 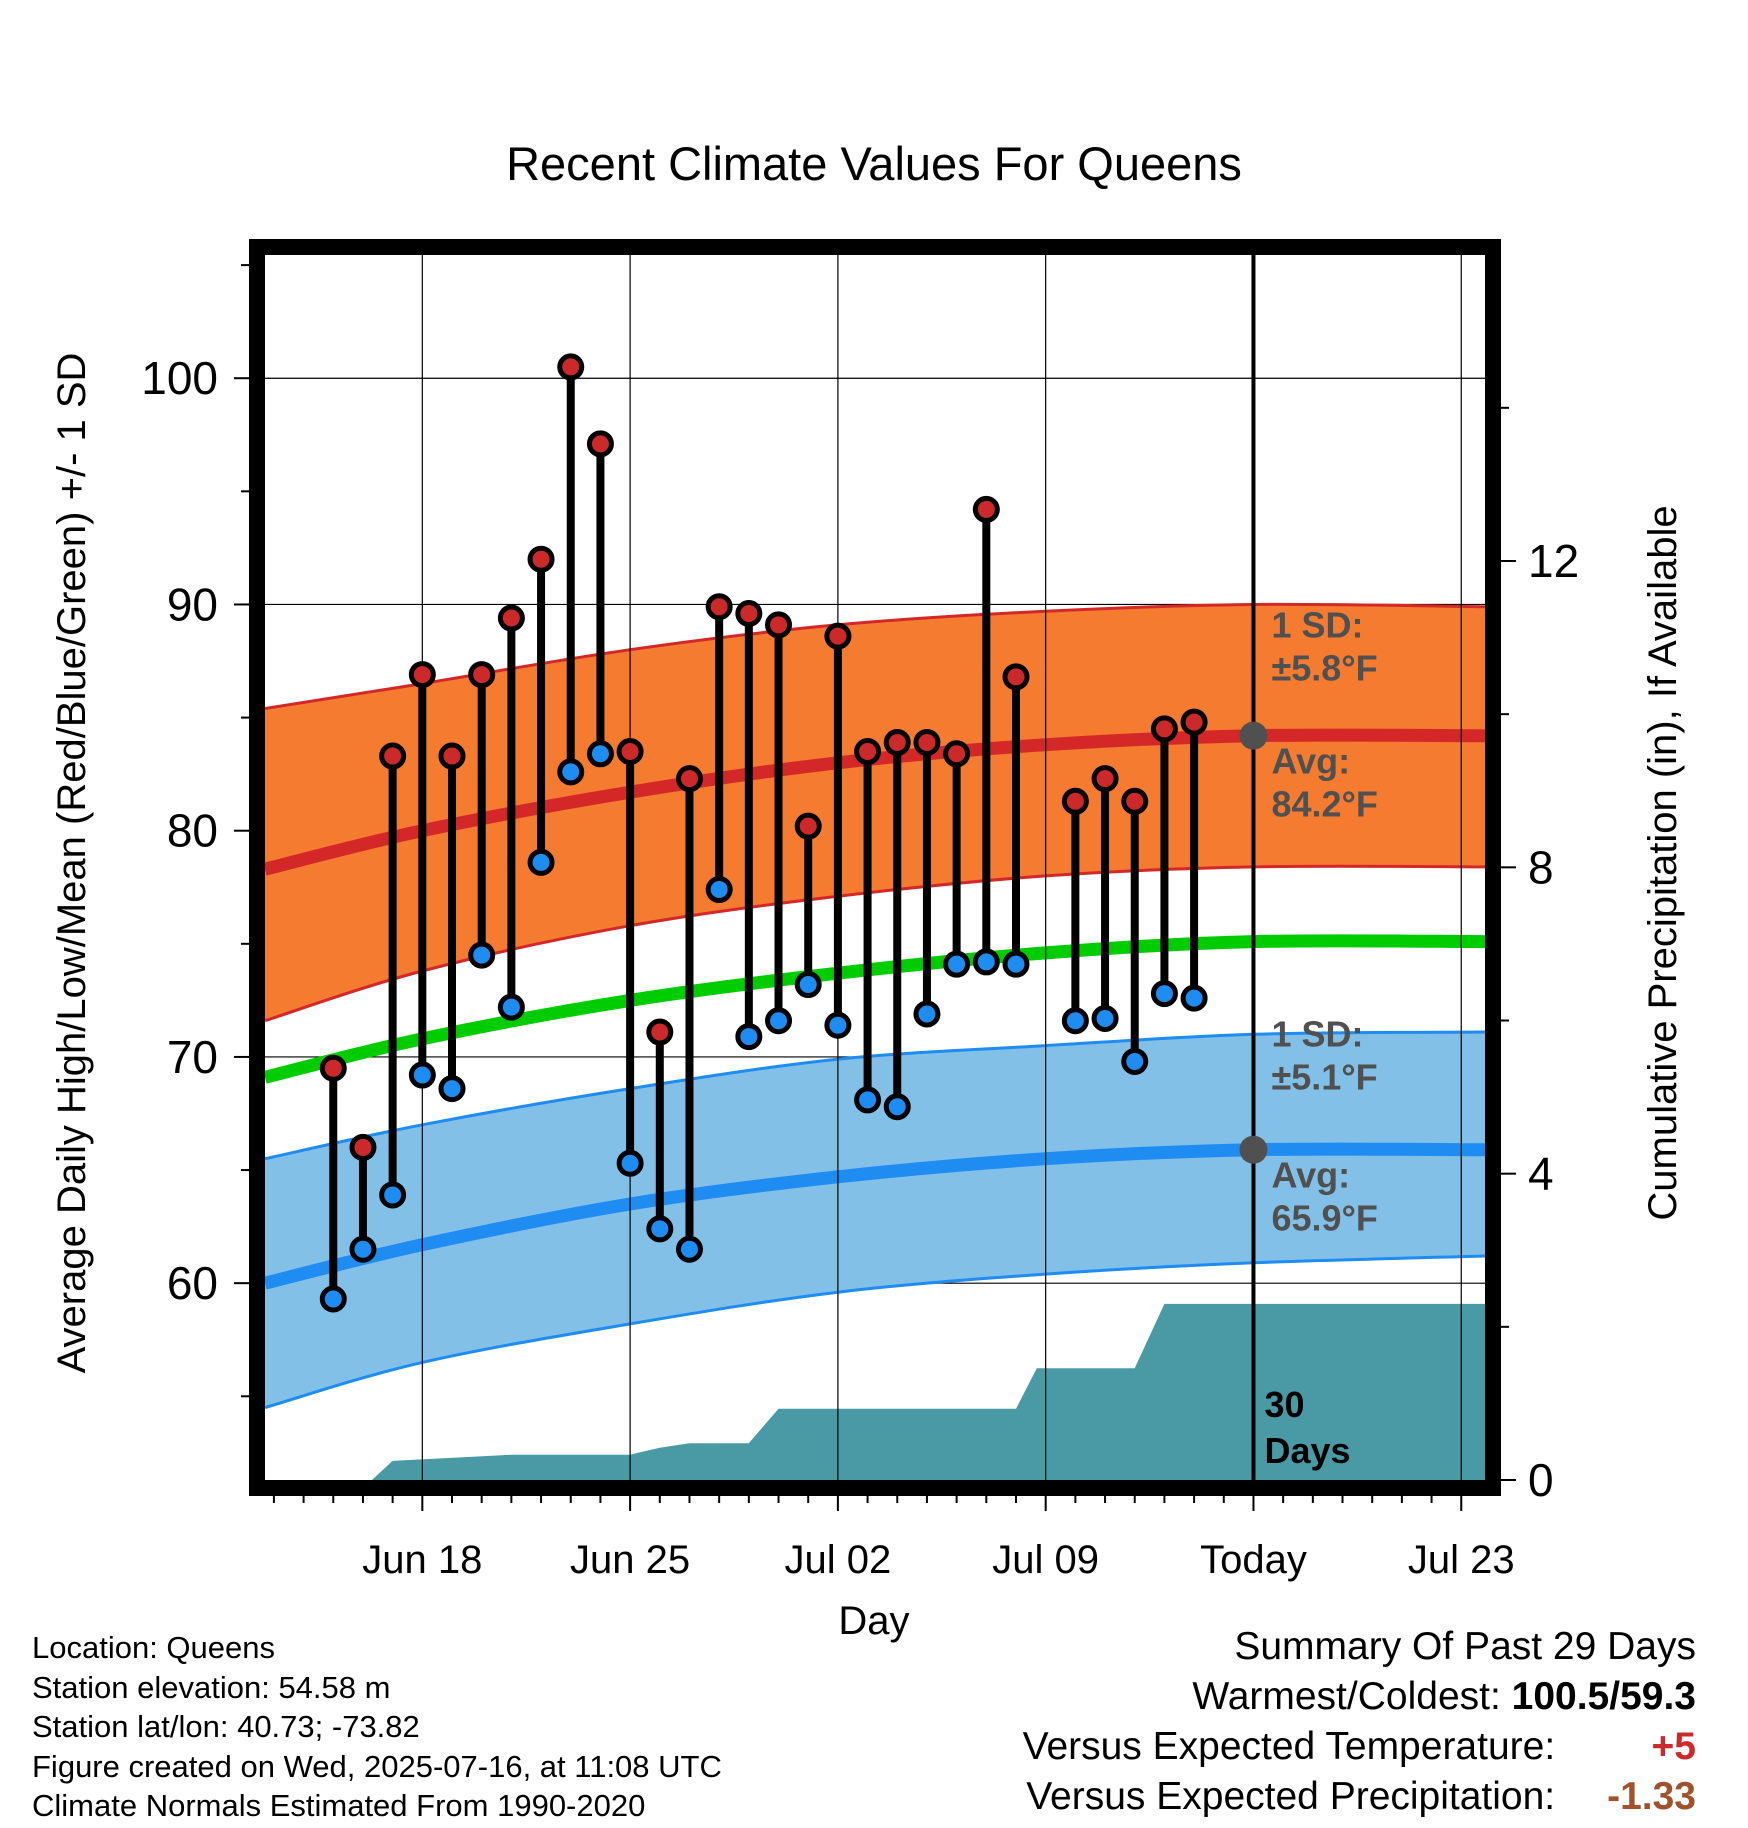 I want to click on high-sd-label: 1 SD:, so click(x=1317, y=625).